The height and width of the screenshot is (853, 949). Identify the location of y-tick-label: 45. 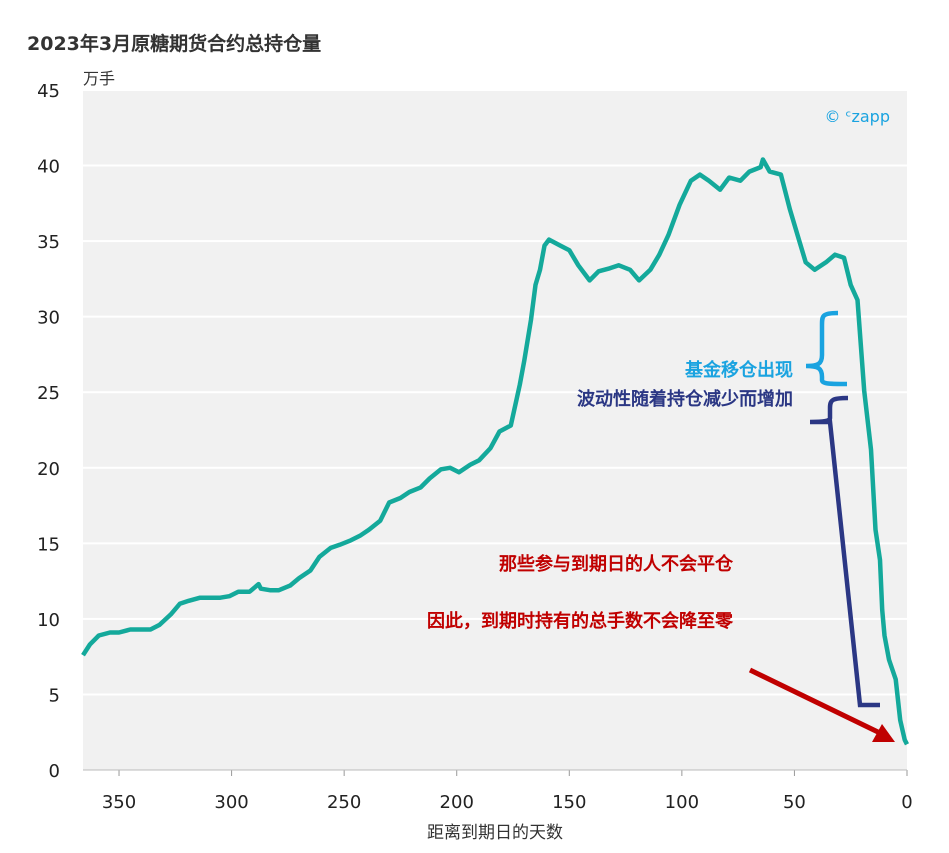
(48, 91).